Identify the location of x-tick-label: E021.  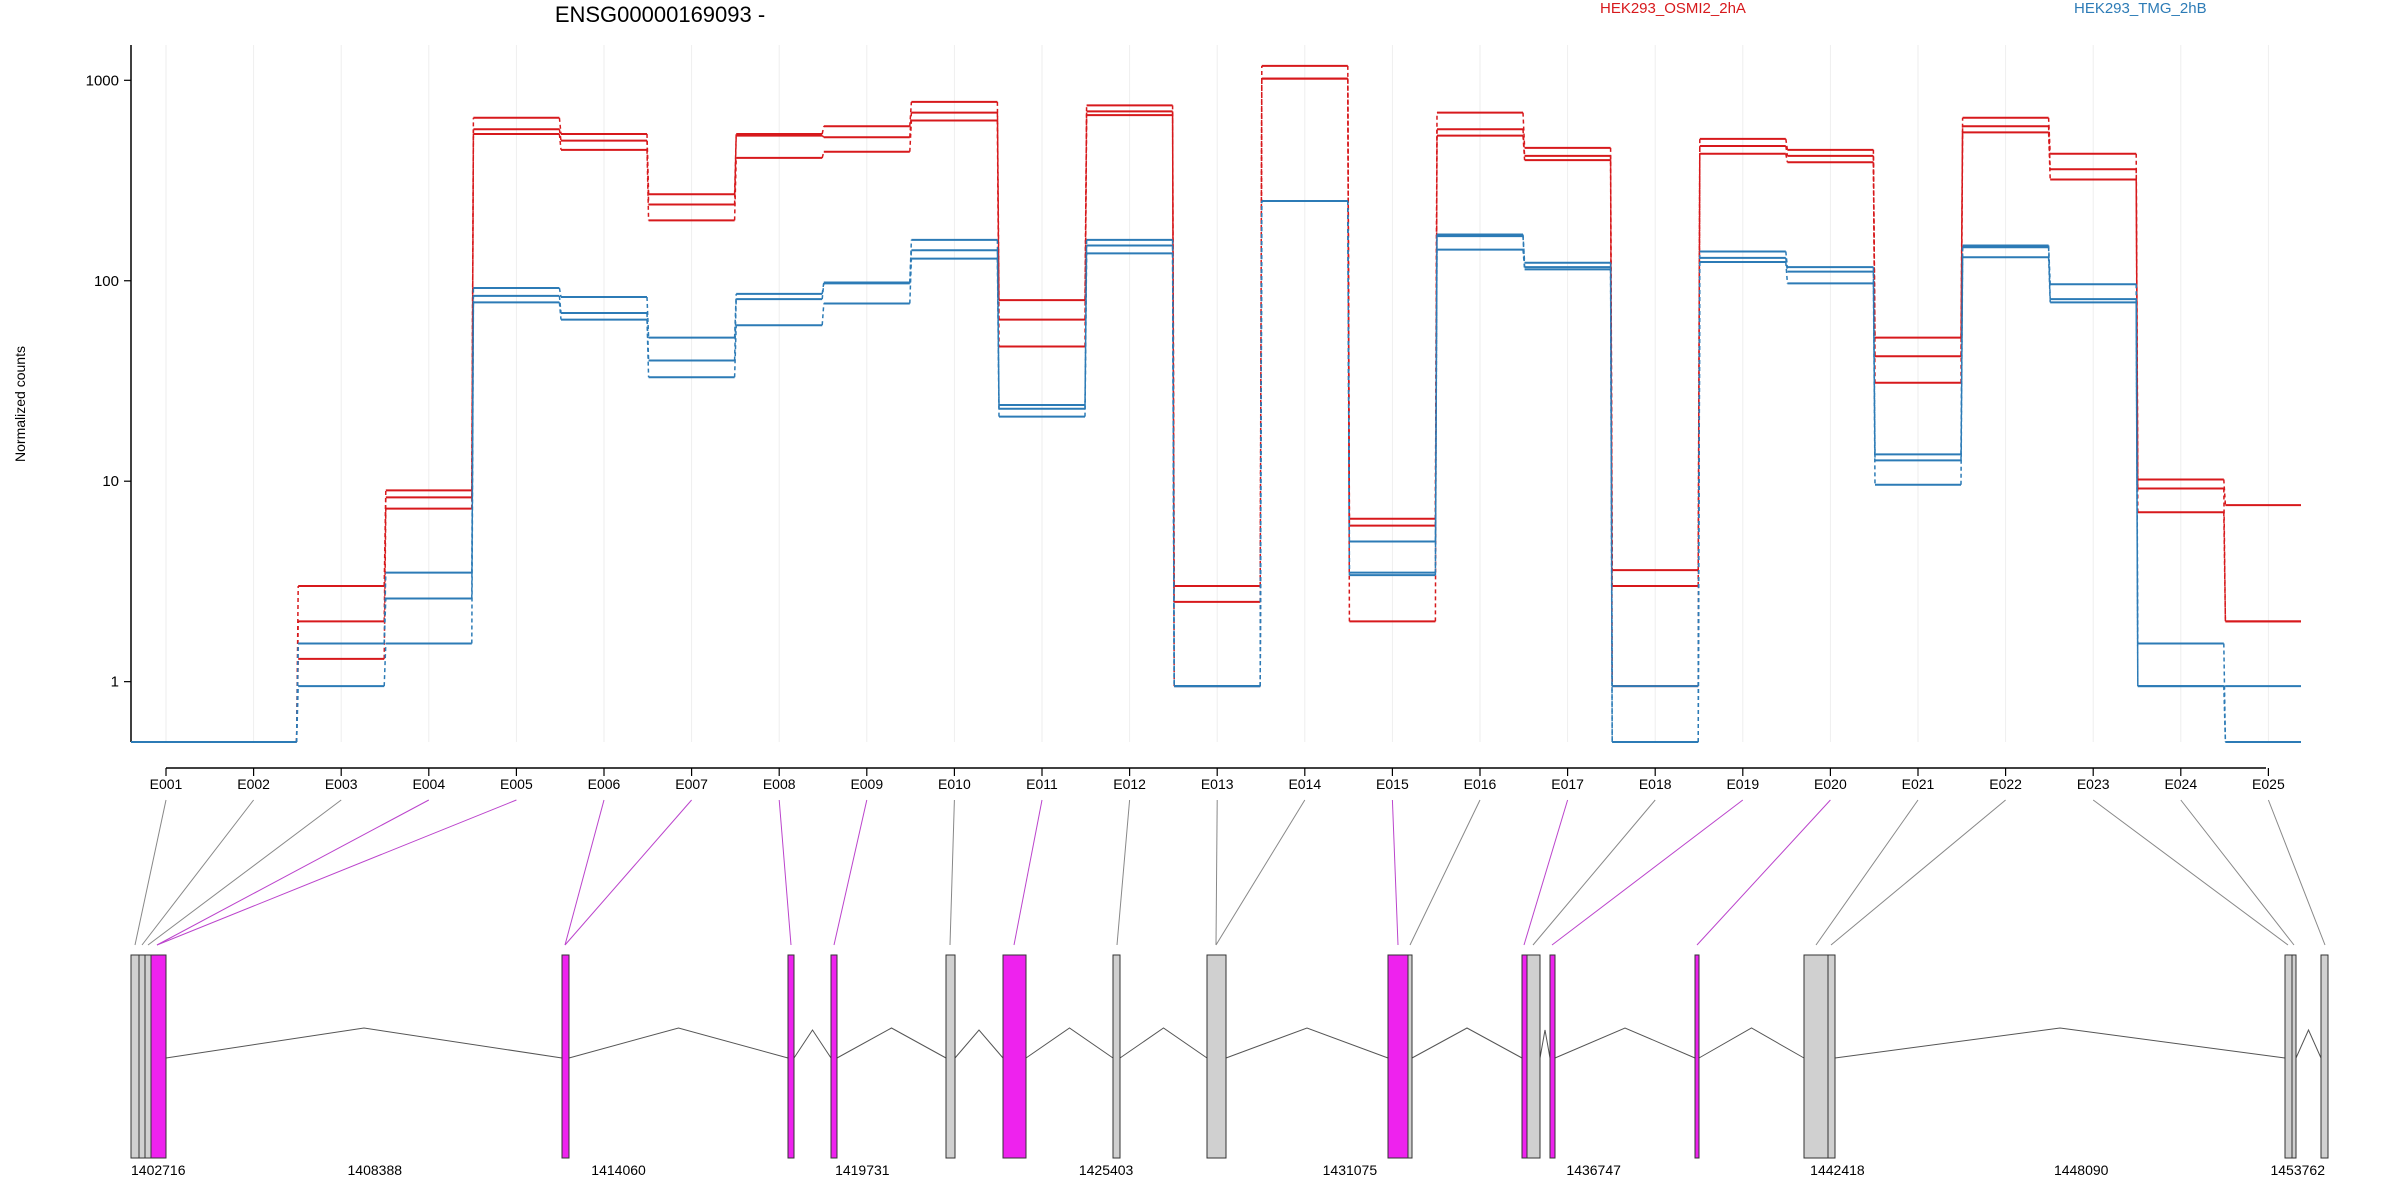
(1918, 784).